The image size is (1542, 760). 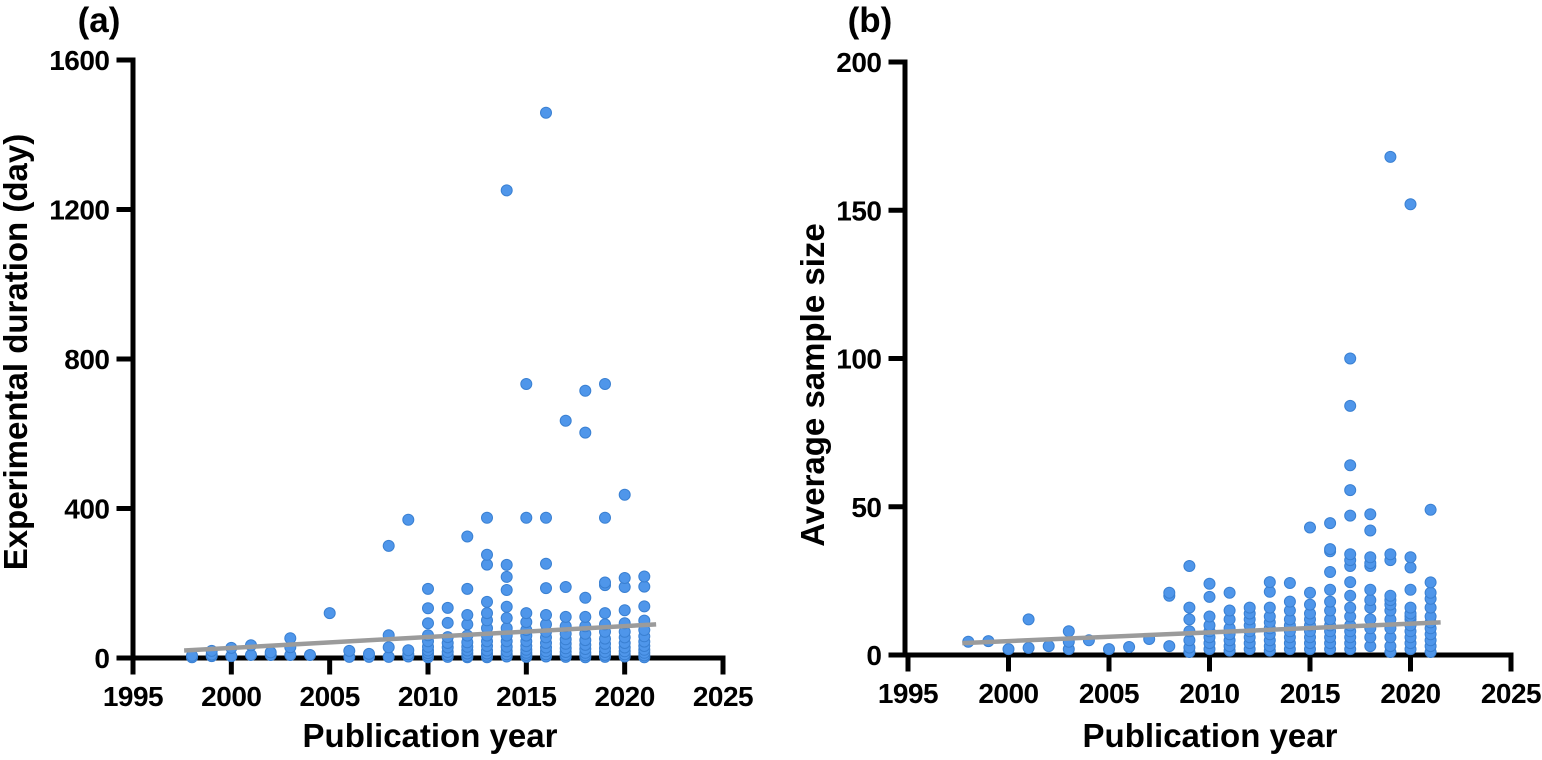 What do you see at coordinates (858, 359) in the screenshot?
I see `y-tick-label: 100` at bounding box center [858, 359].